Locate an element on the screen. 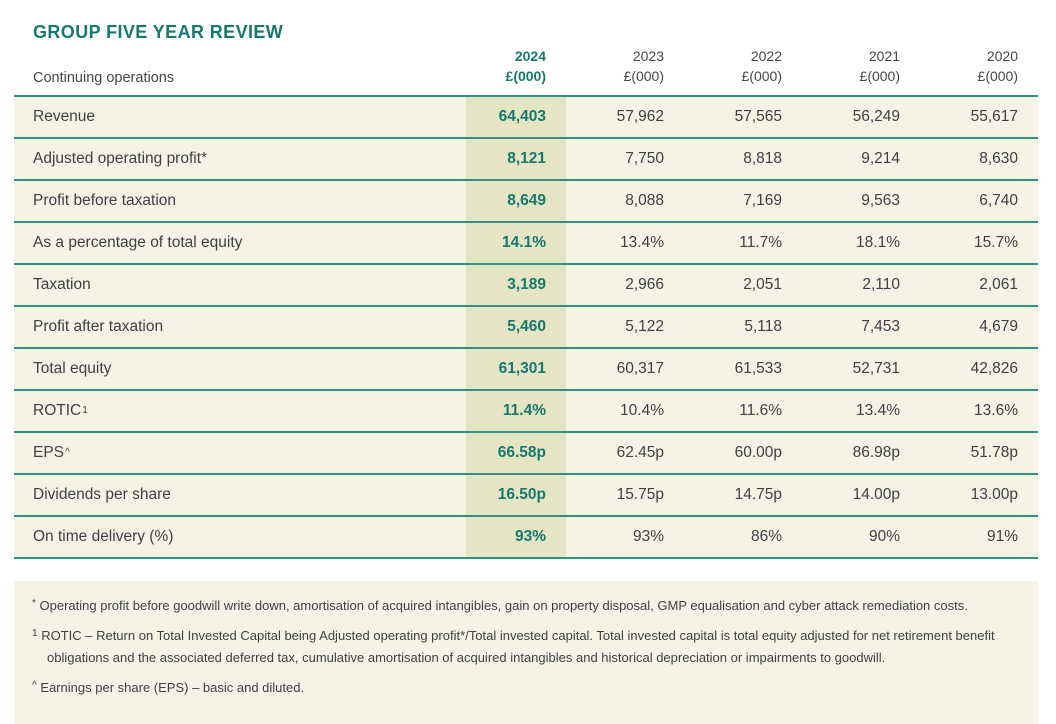  footnote-marker: 1 is located at coordinates (35, 633).